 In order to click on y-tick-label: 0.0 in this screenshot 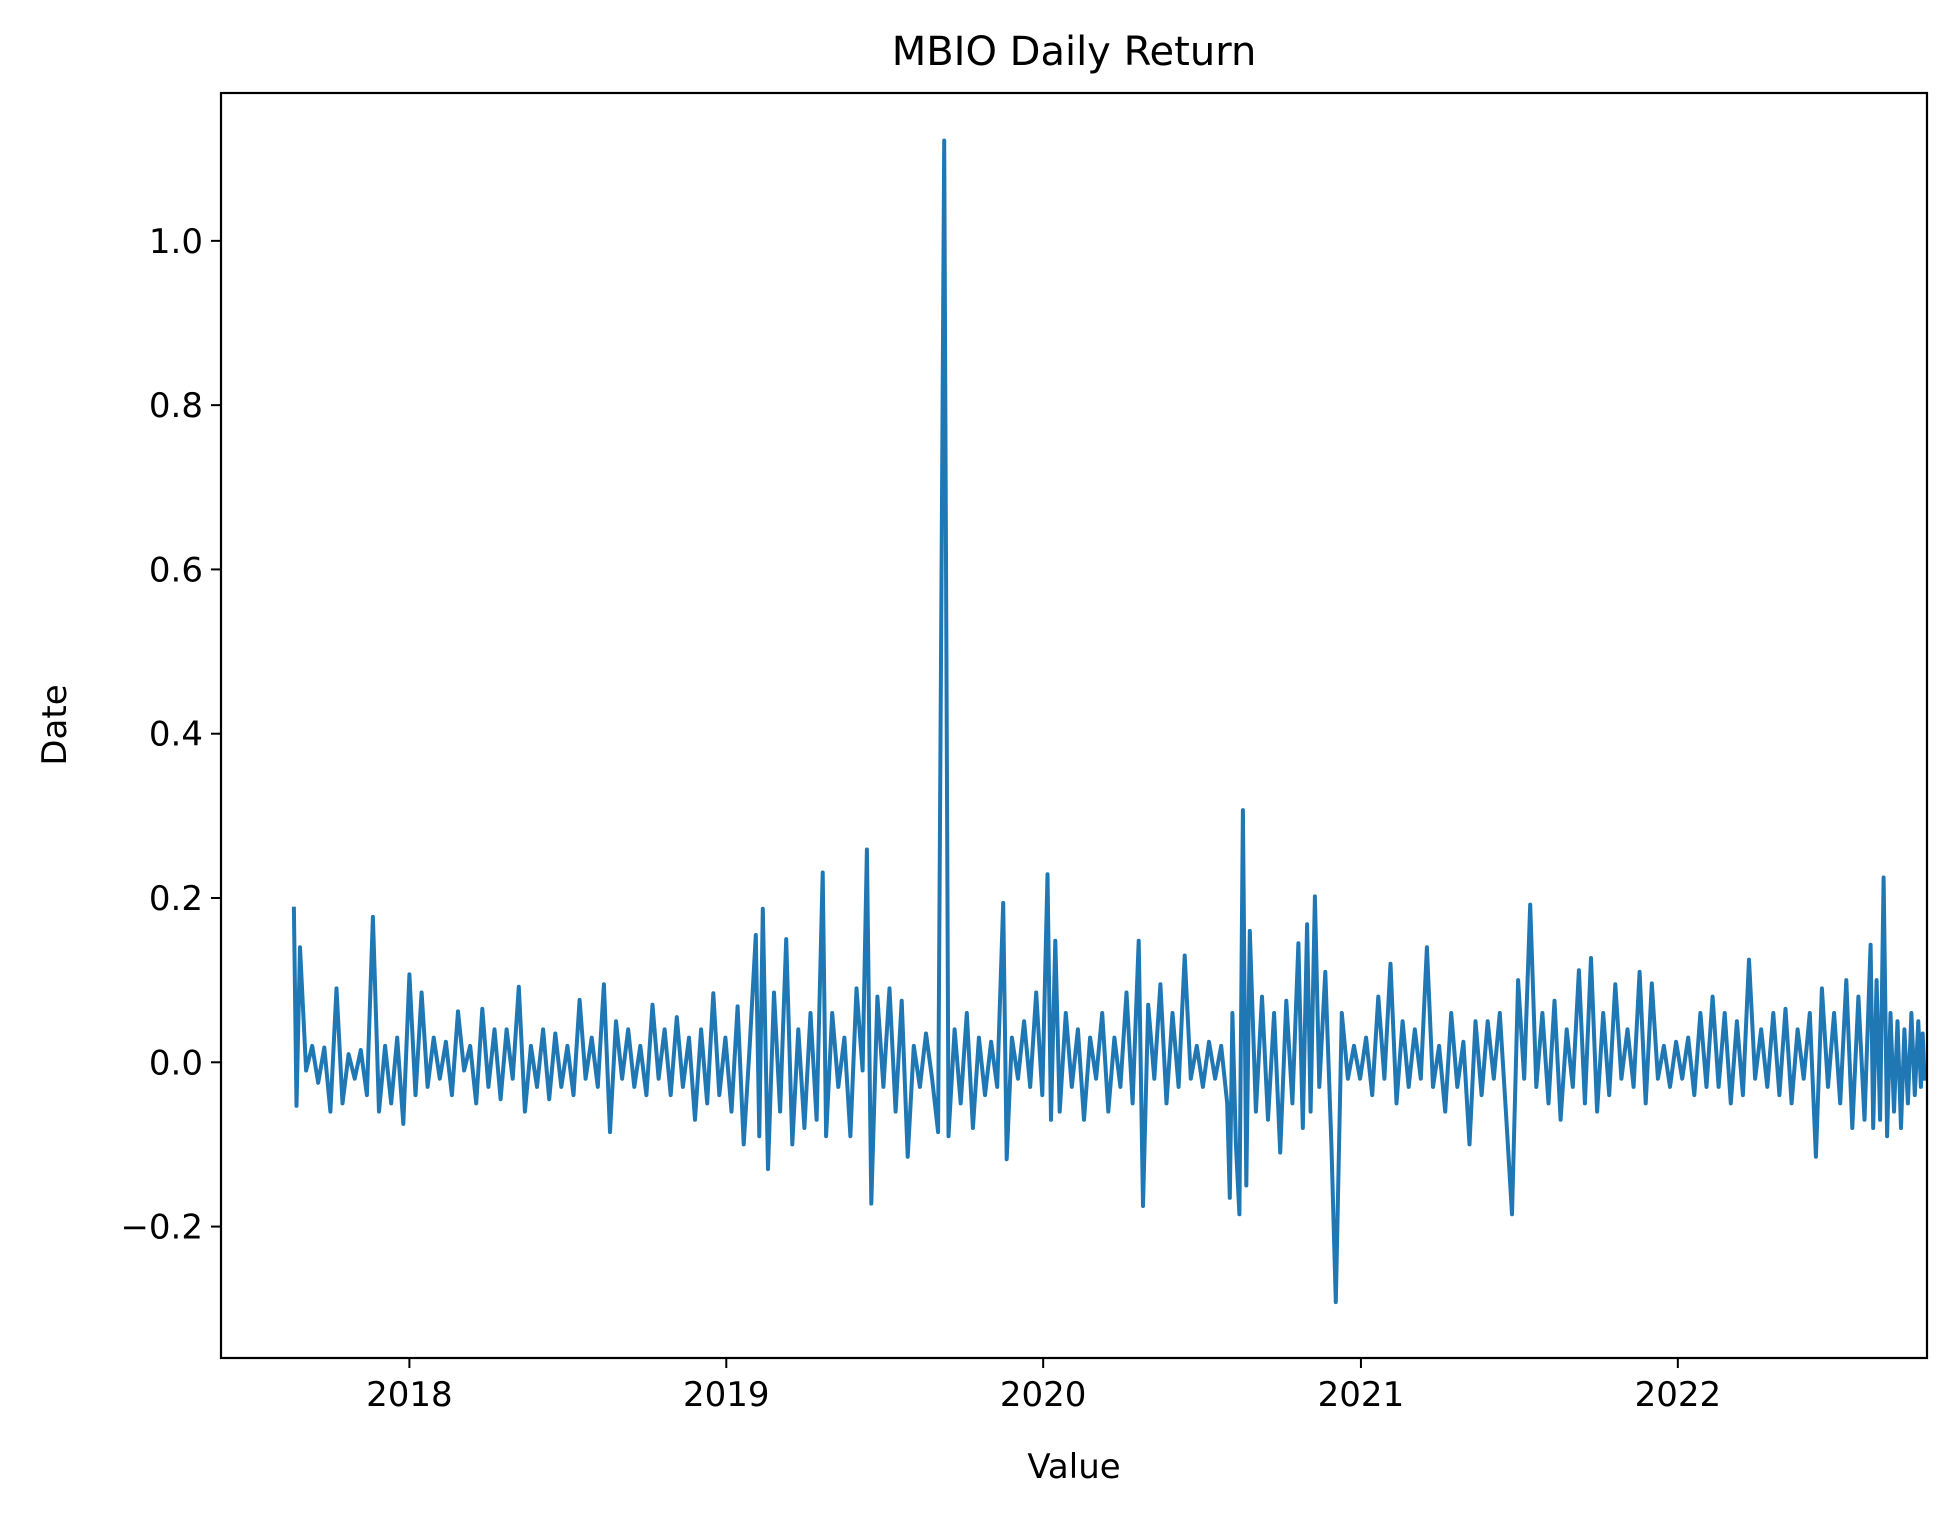, I will do `click(176, 1063)`.